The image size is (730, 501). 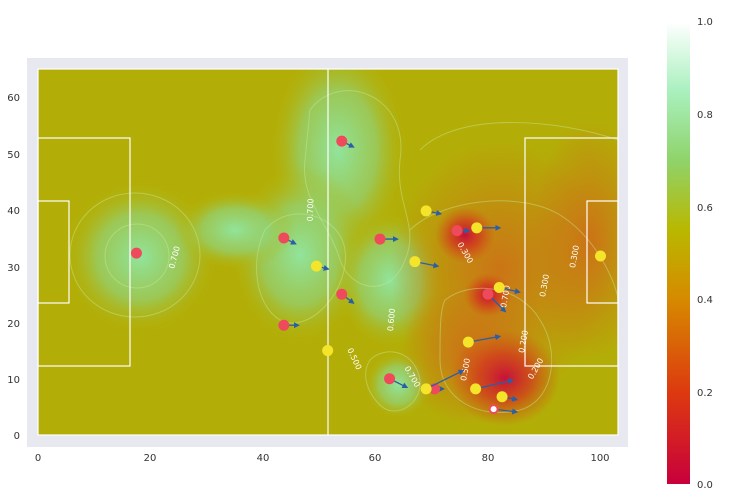 What do you see at coordinates (13, 324) in the screenshot?
I see `y-tick-label: 20` at bounding box center [13, 324].